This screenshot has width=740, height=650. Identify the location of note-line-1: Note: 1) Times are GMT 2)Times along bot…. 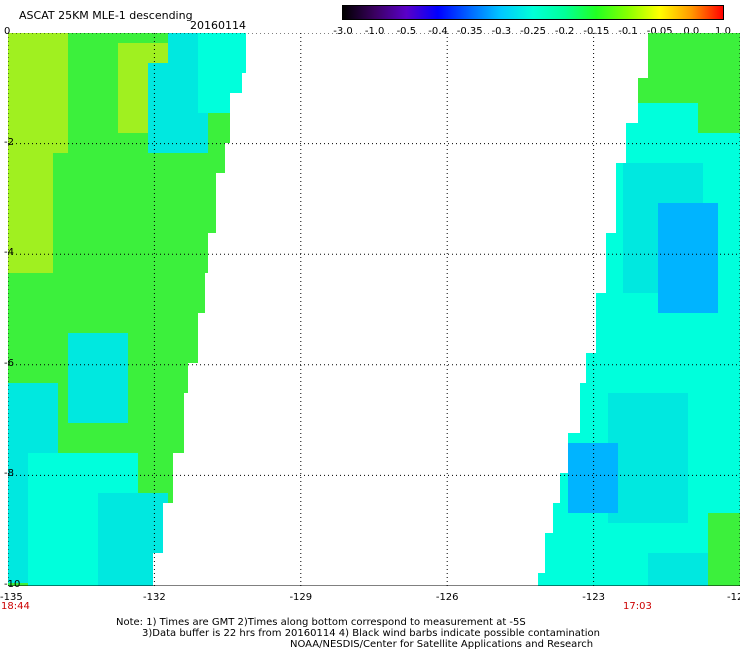
(321, 622).